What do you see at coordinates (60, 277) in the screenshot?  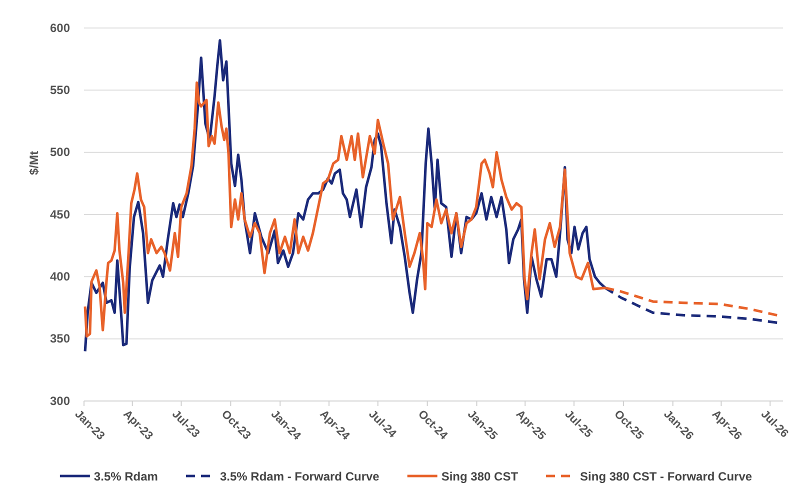 I see `y-tick-label: 400` at bounding box center [60, 277].